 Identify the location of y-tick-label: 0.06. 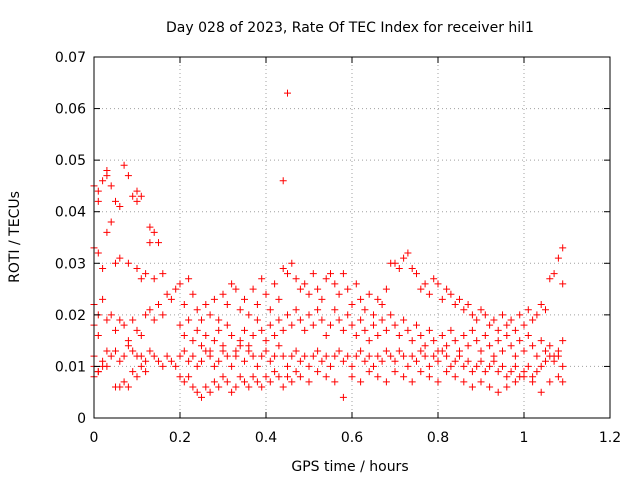
(70, 110).